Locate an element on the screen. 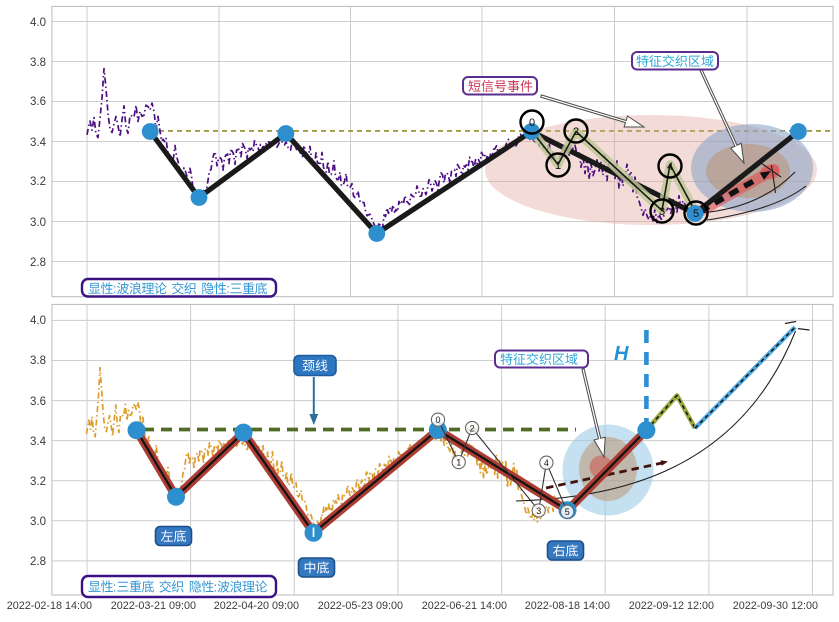 This screenshot has height=622, width=839. svg-text: 2022-06-21 14:00 is located at coordinates (464, 606).